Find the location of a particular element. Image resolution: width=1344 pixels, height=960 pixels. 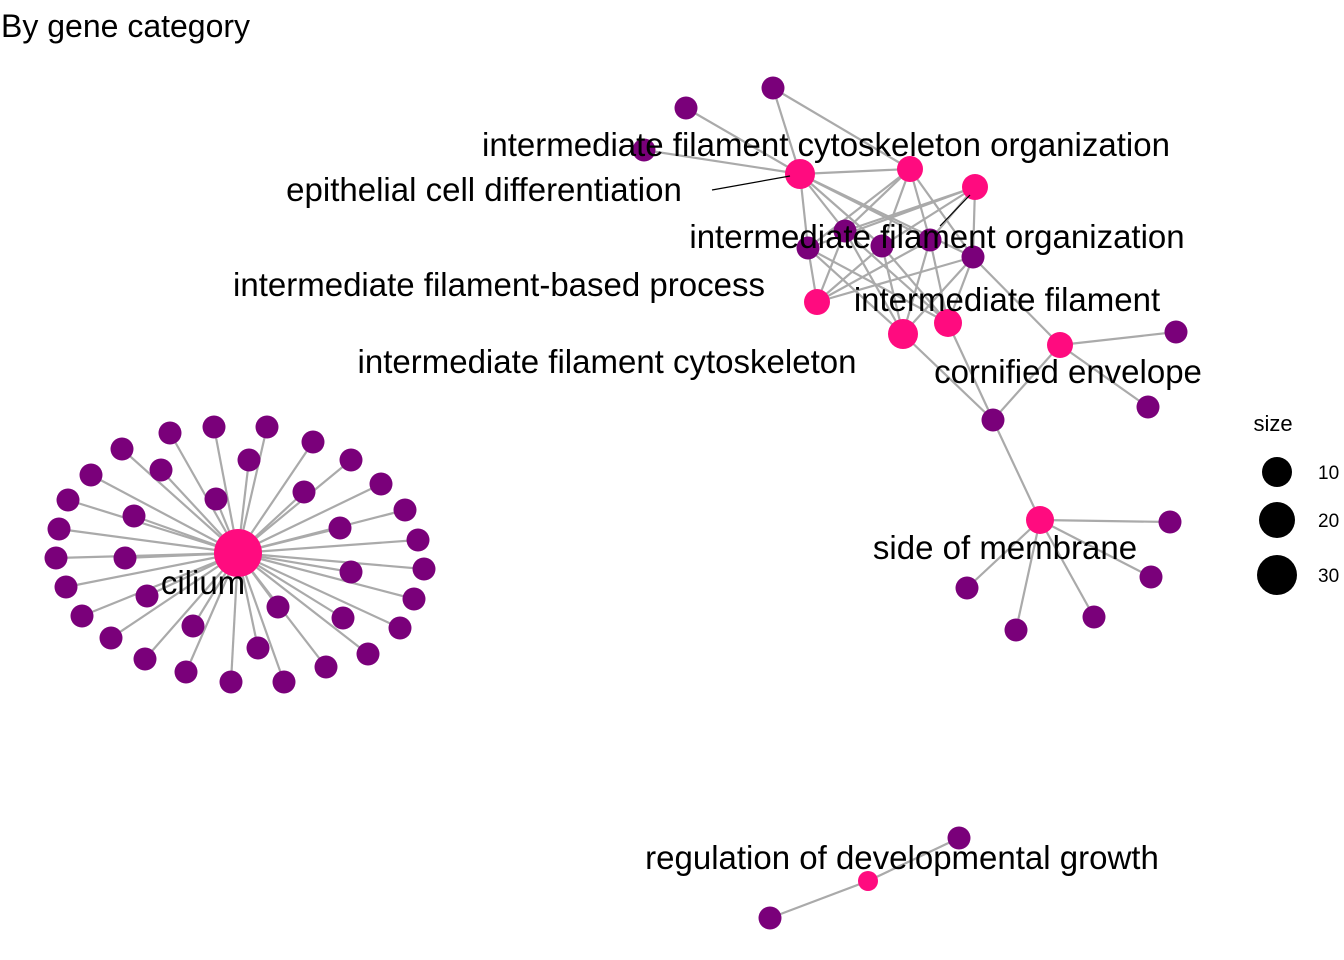

category-label-cilium: cilium is located at coordinates (203, 582).